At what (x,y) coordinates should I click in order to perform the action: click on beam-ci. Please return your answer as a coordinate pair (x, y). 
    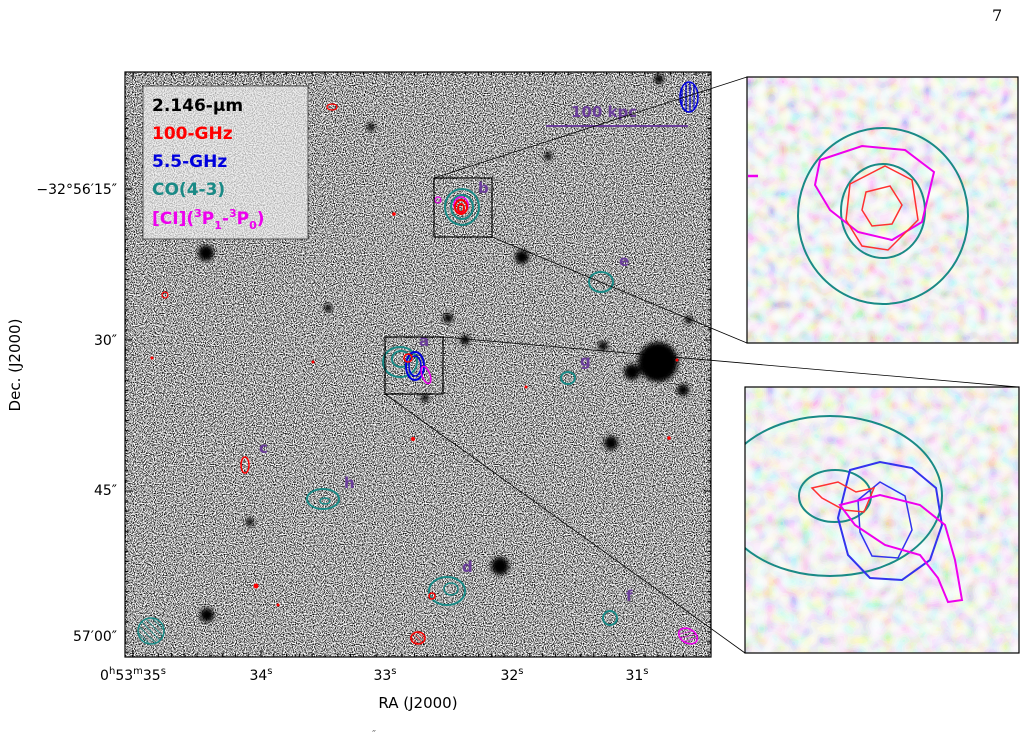
    Looking at the image, I should click on (688, 636).